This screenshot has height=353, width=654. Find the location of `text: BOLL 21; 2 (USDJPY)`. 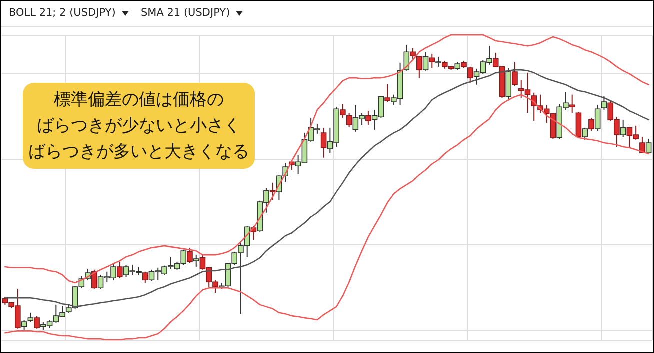

text: BOLL 21; 2 (USDJPY) is located at coordinates (62, 13).